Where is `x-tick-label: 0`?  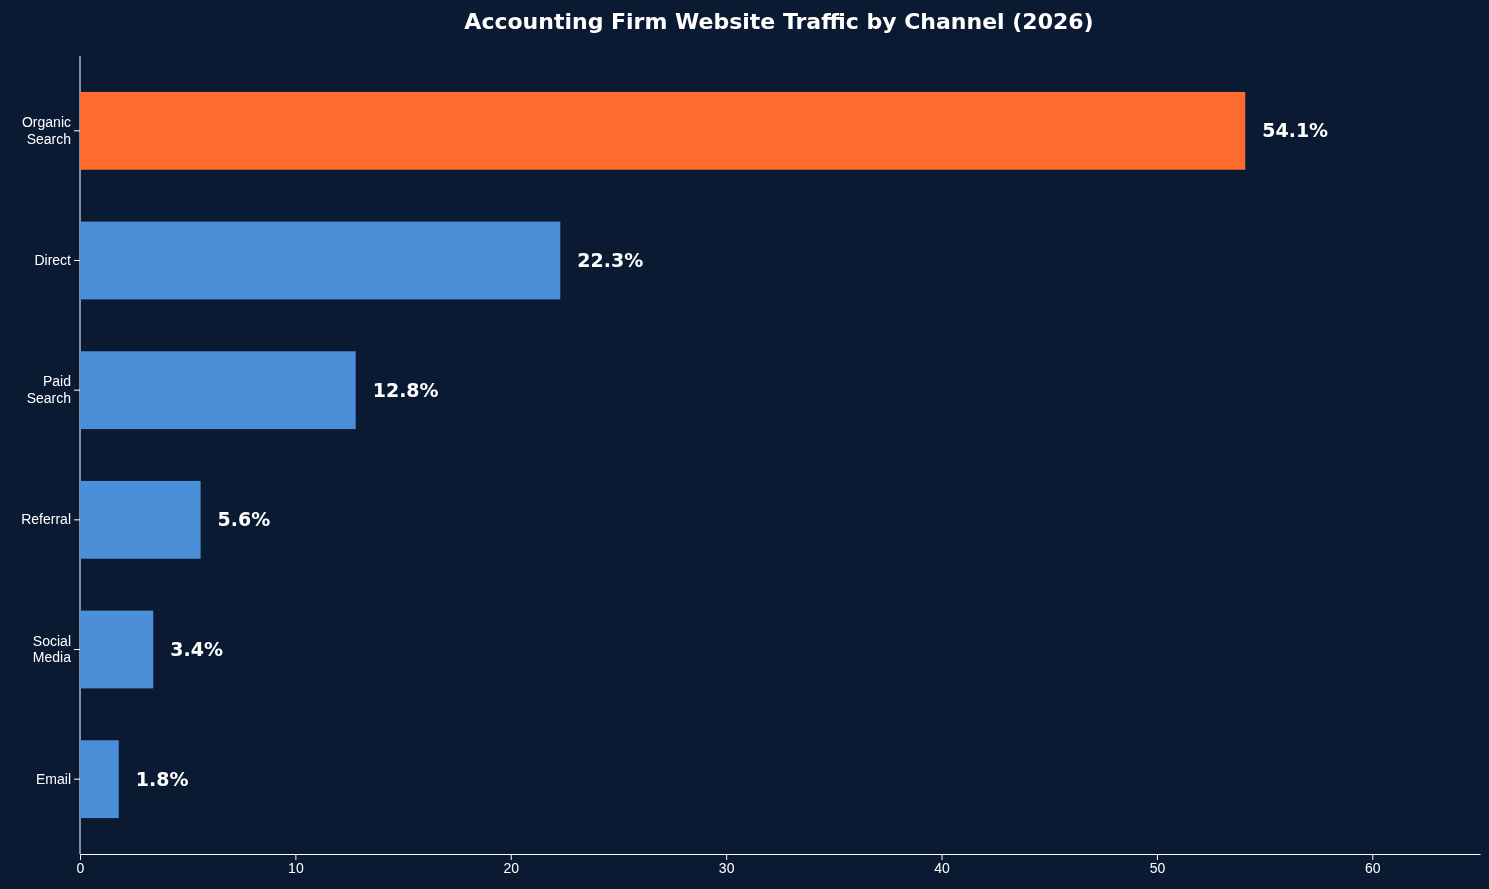
x-tick-label: 0 is located at coordinates (80, 867).